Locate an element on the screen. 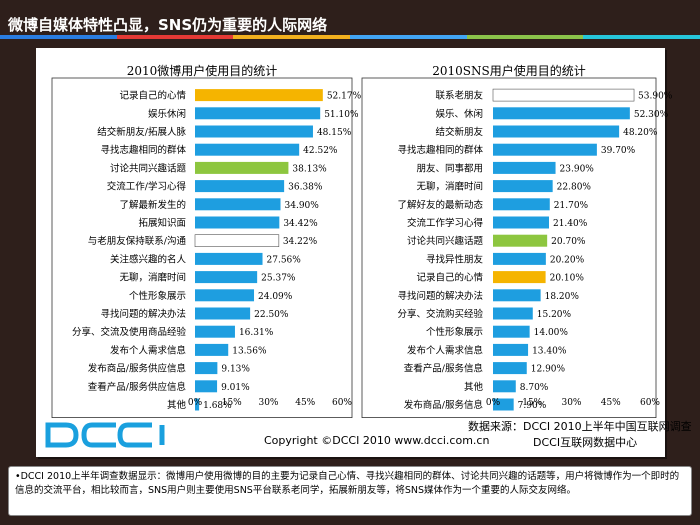 The height and width of the screenshot is (525, 700). value-label: 21.40% is located at coordinates (570, 224).